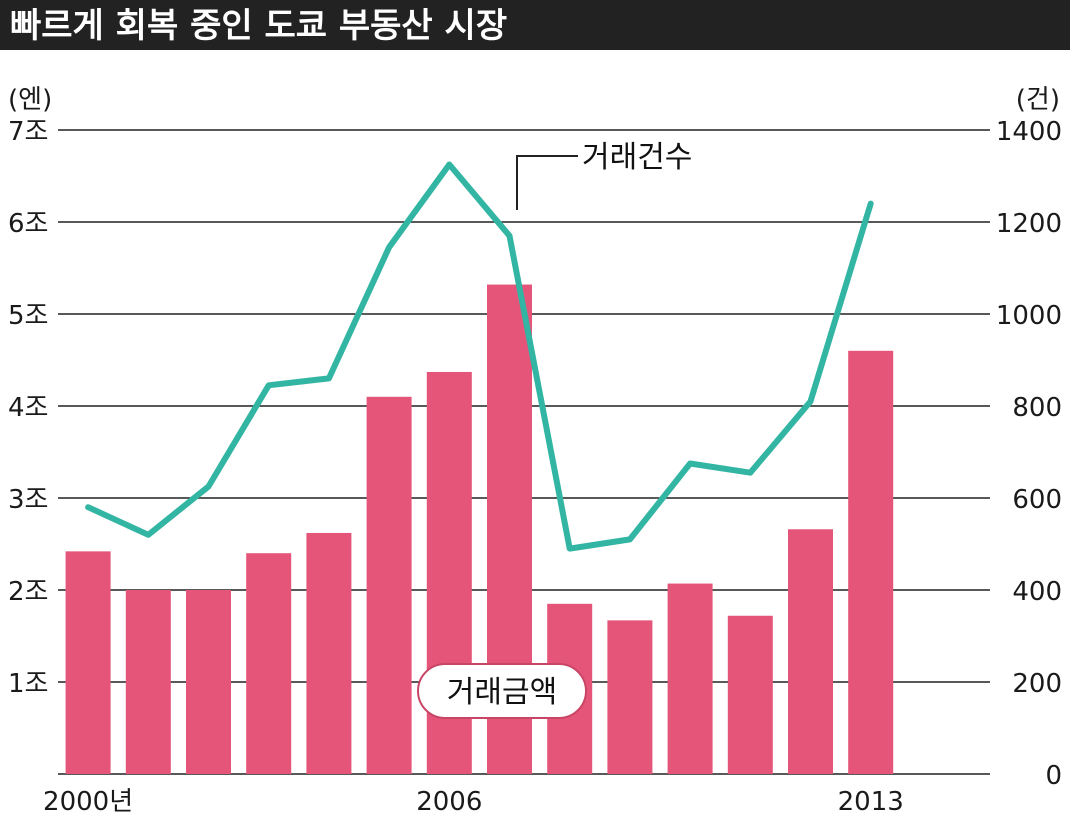 The height and width of the screenshot is (816, 1076). What do you see at coordinates (637, 157) in the screenshot?
I see `line-series-label: 거래건수` at bounding box center [637, 157].